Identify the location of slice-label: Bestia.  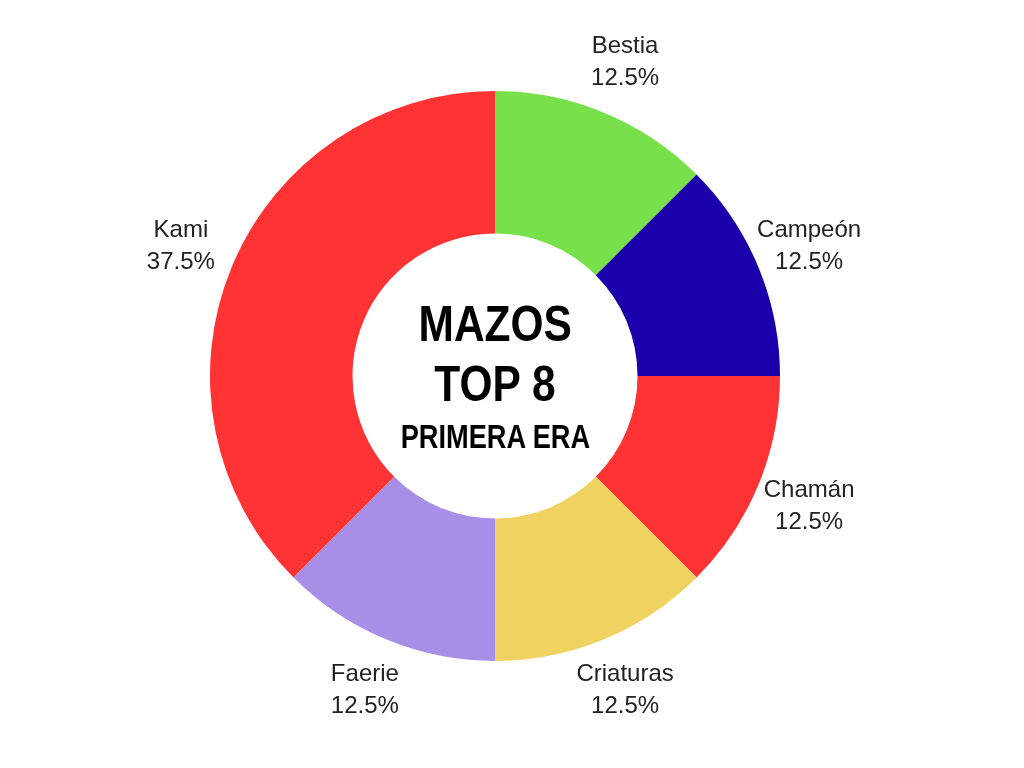
(625, 44).